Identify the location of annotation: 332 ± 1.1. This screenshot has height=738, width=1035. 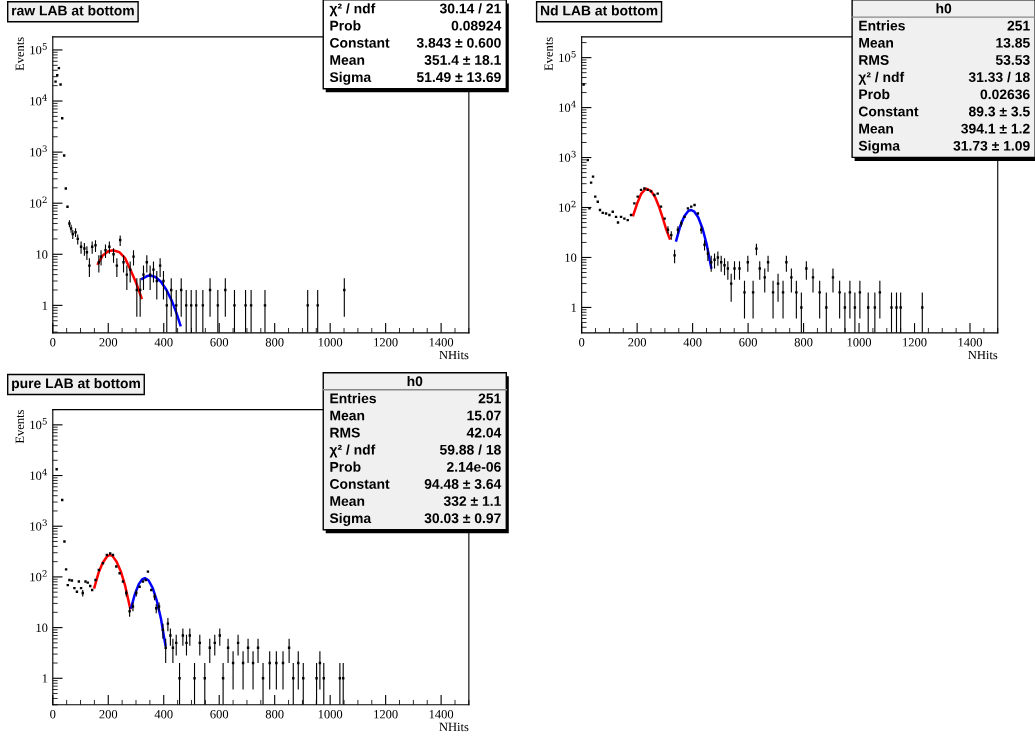
(472, 501).